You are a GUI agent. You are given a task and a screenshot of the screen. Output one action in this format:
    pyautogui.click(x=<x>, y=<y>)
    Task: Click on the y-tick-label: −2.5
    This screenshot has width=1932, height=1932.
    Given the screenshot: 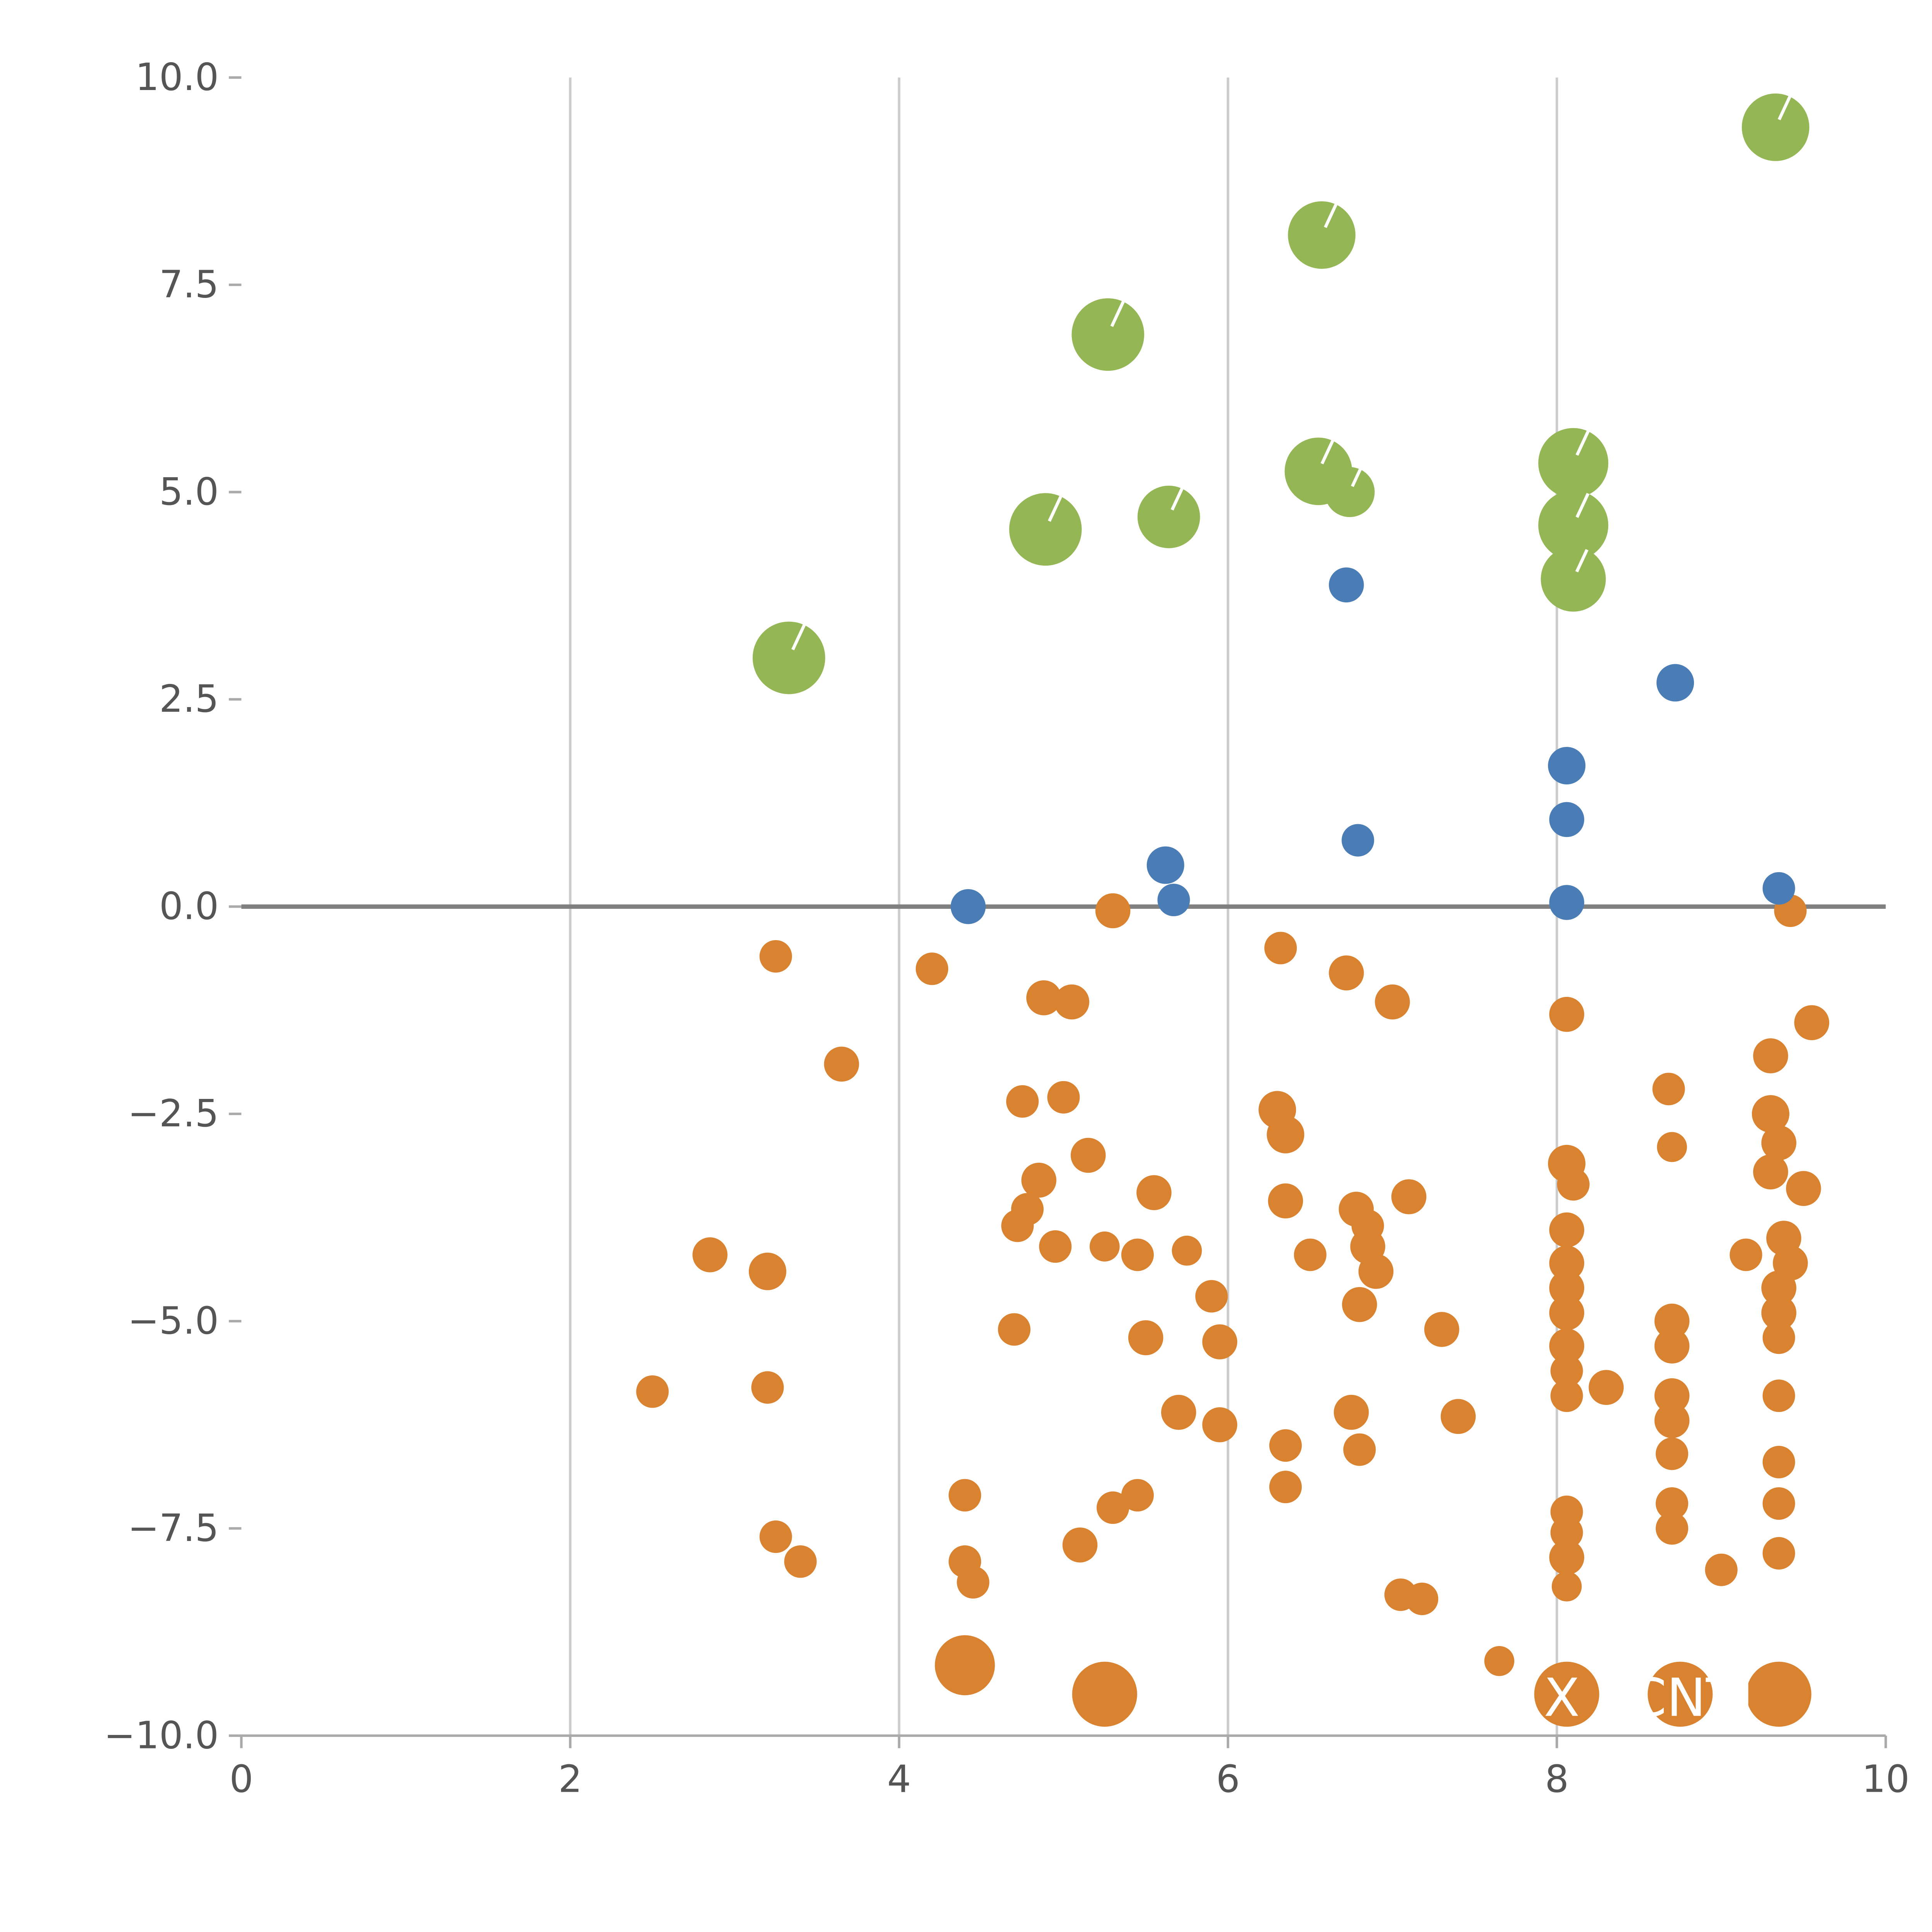 What is the action you would take?
    pyautogui.click(x=174, y=1113)
    